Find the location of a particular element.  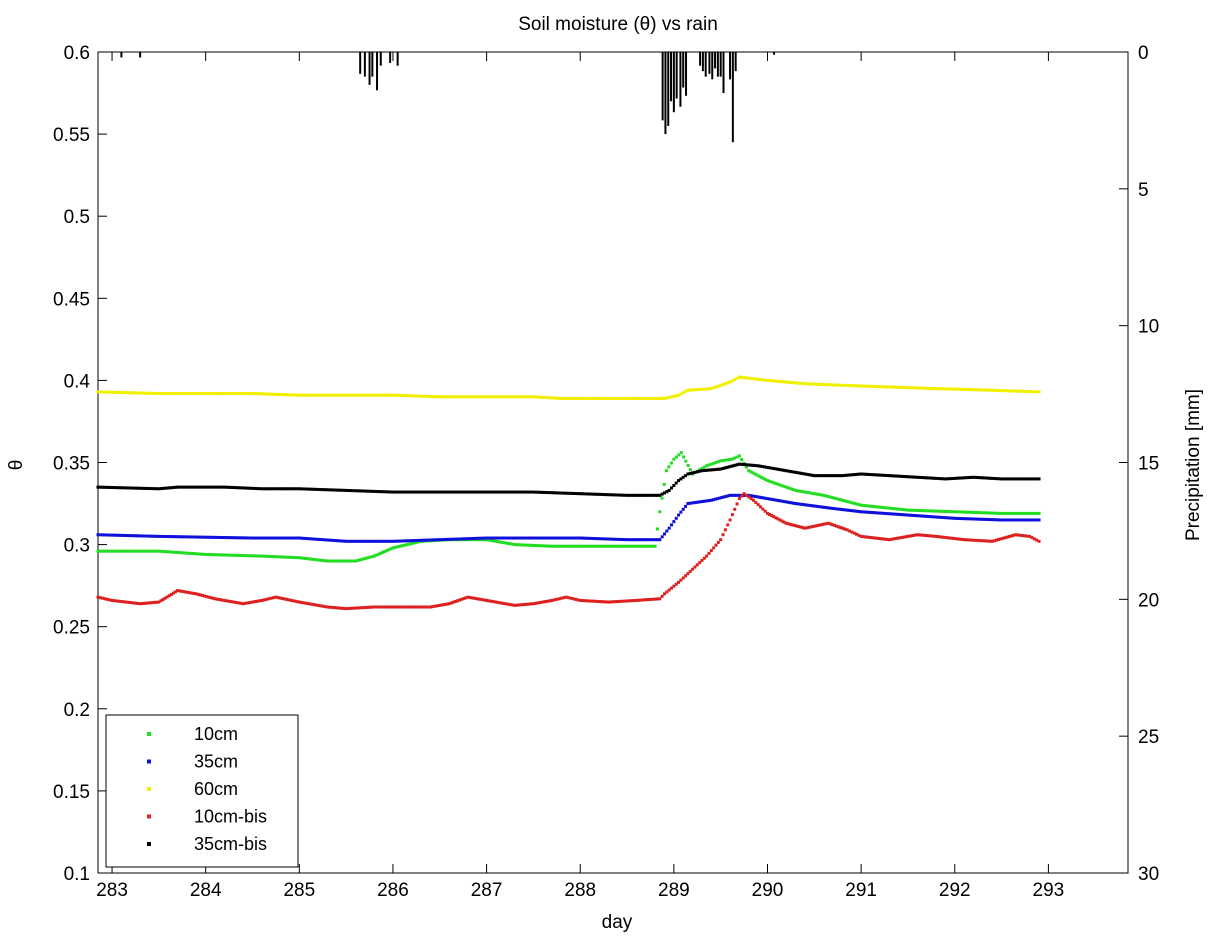

y-axis-label: θ is located at coordinates (16, 465).